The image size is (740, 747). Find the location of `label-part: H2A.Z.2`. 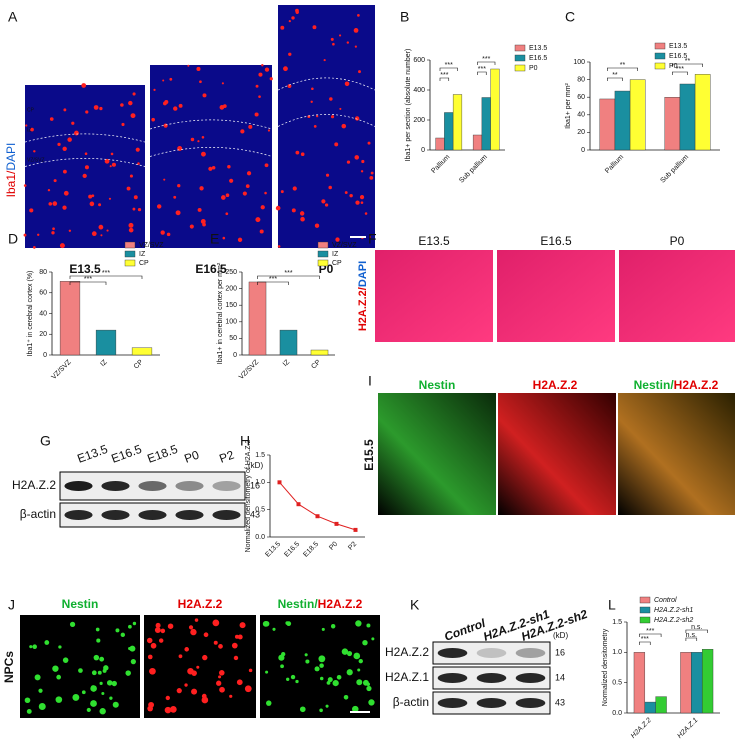

label-part: H2A.Z.2 is located at coordinates (696, 385).